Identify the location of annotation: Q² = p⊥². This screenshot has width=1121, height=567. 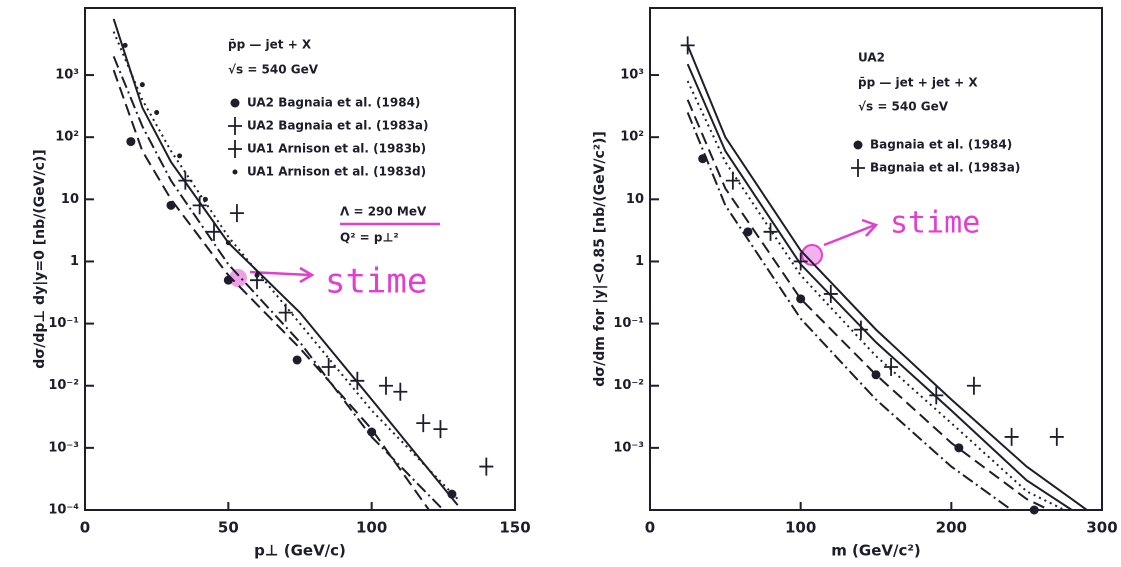
(369, 238).